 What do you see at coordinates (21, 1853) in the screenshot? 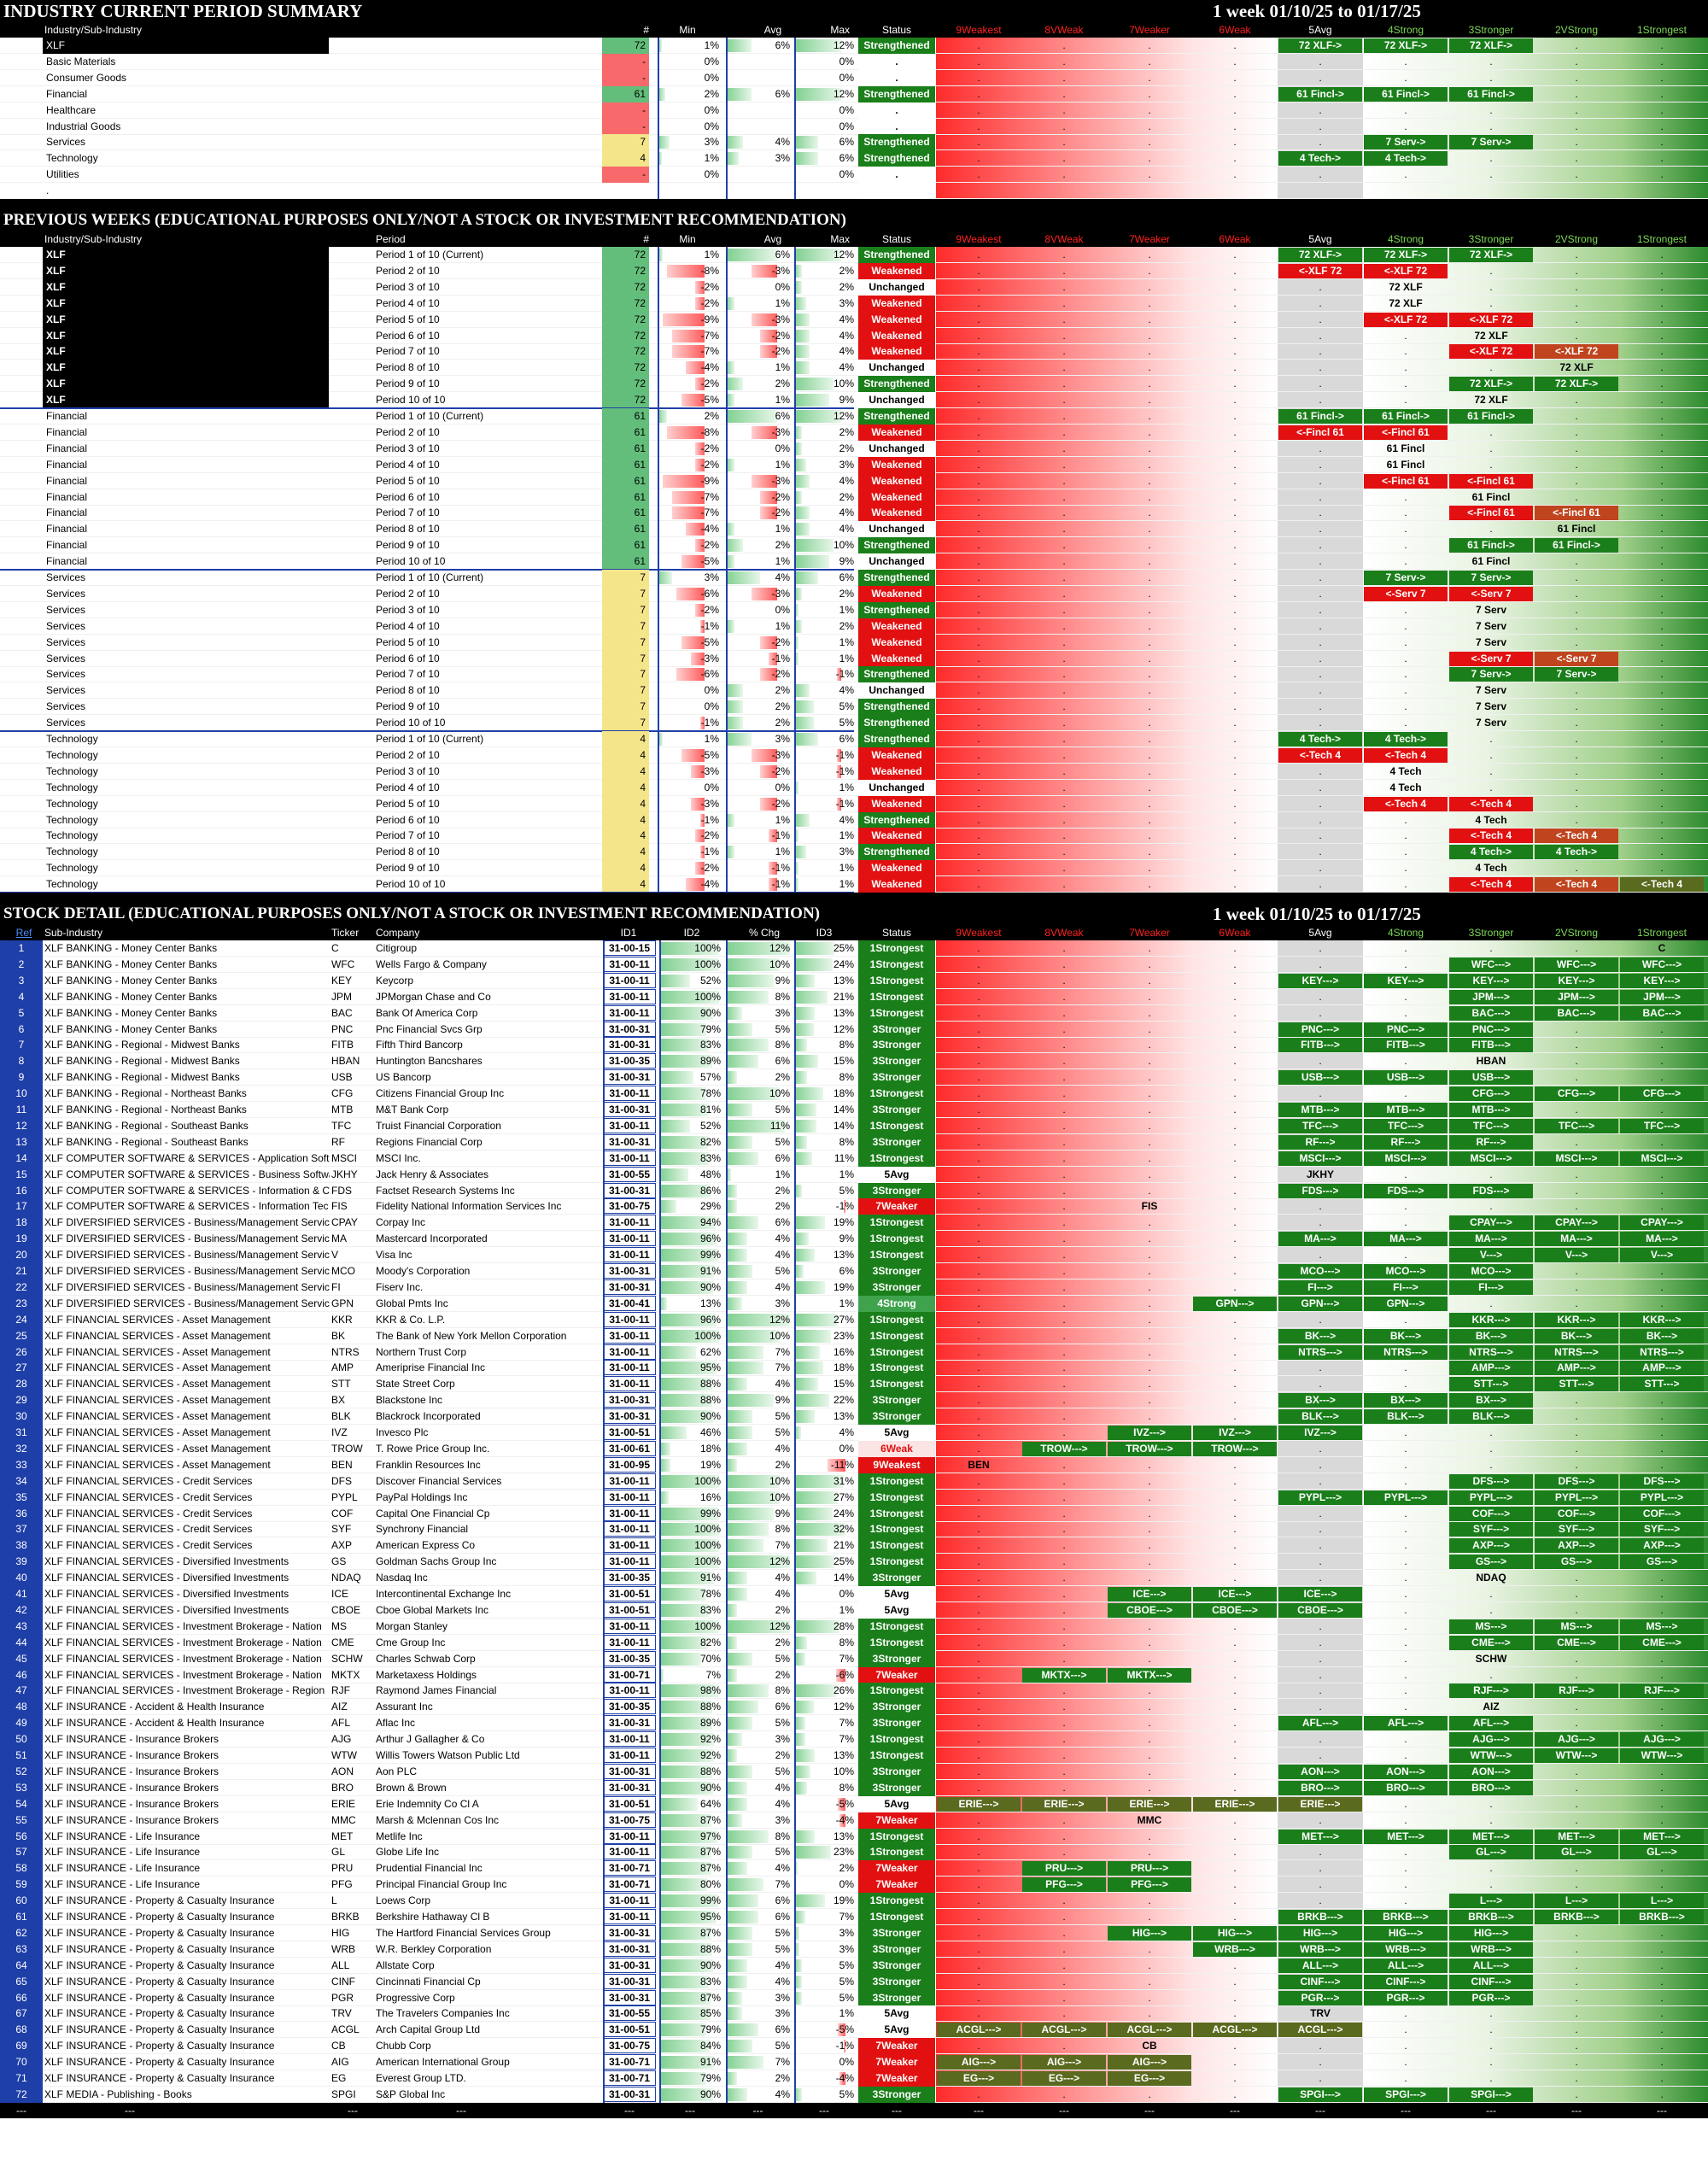
I see `stock-ref: 57` at bounding box center [21, 1853].